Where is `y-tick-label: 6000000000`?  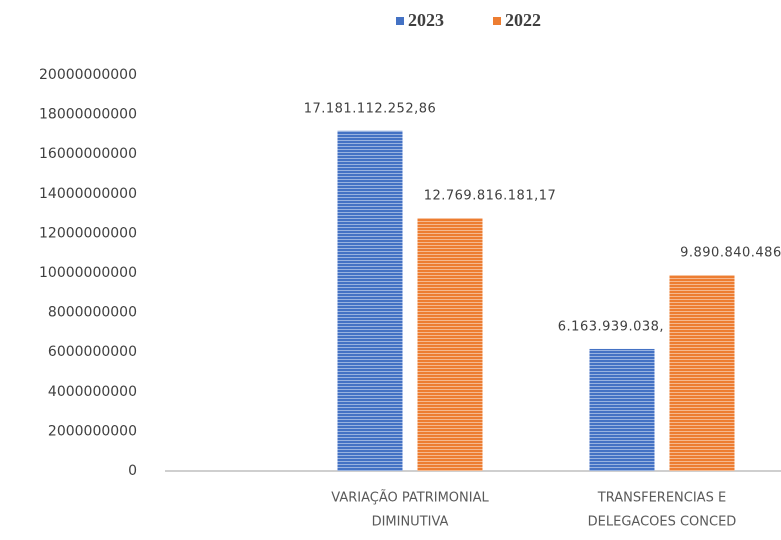 y-tick-label: 6000000000 is located at coordinates (92, 352).